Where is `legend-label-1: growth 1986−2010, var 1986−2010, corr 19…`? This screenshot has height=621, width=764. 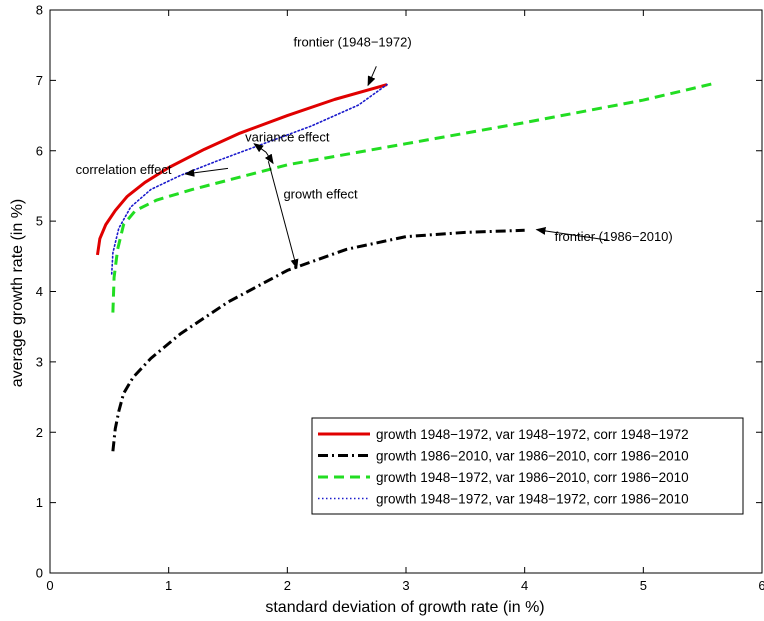
legend-label-1: growth 1986−2010, var 1986−2010, corr 19… is located at coordinates (532, 456).